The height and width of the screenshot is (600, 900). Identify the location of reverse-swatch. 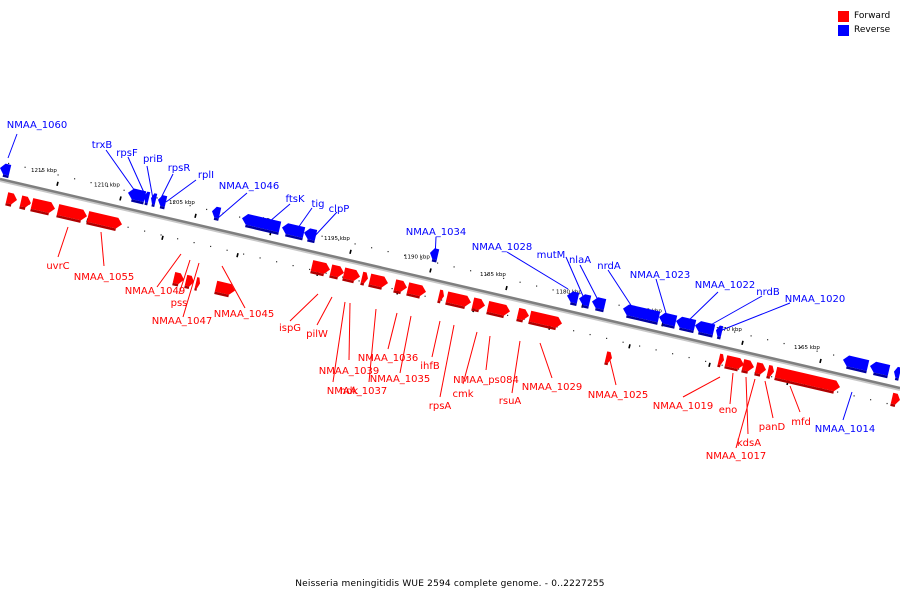
(843, 30).